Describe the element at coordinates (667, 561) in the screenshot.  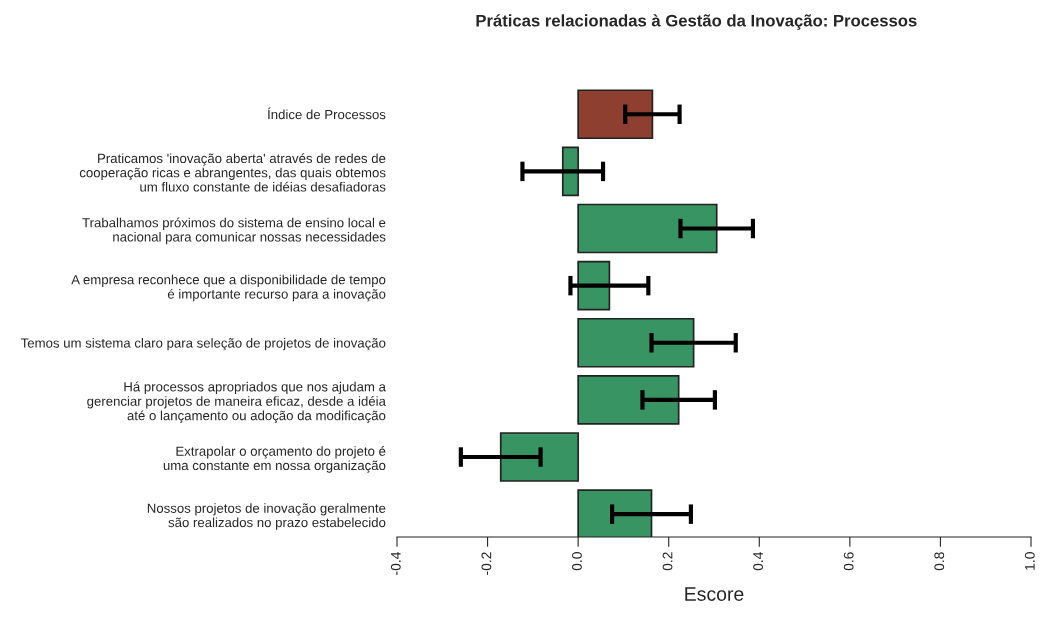
I see `x-tick-label: 0.2` at that location.